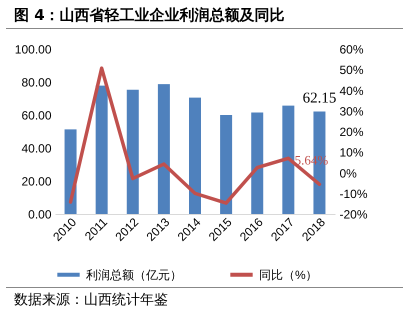 Image resolution: width=409 pixels, height=336 pixels. What do you see at coordinates (134, 275) in the screenshot?
I see `legend-label: 利润总额（亿元）` at bounding box center [134, 275].